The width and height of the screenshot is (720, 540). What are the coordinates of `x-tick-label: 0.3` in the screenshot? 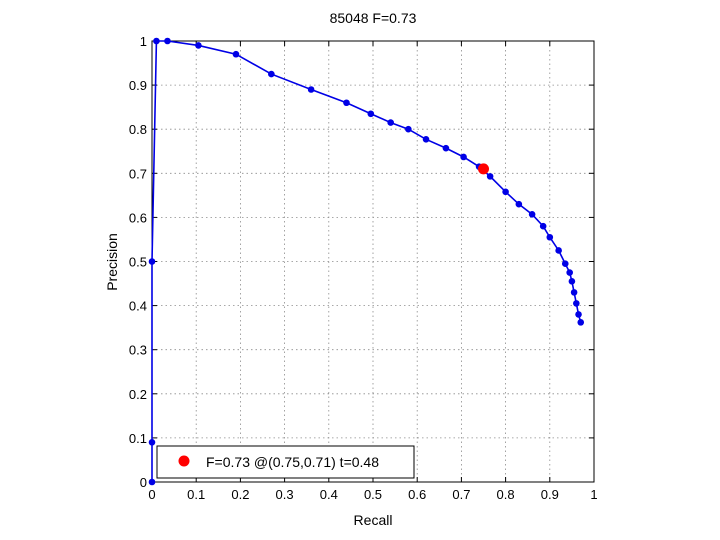 It's located at (285, 494).